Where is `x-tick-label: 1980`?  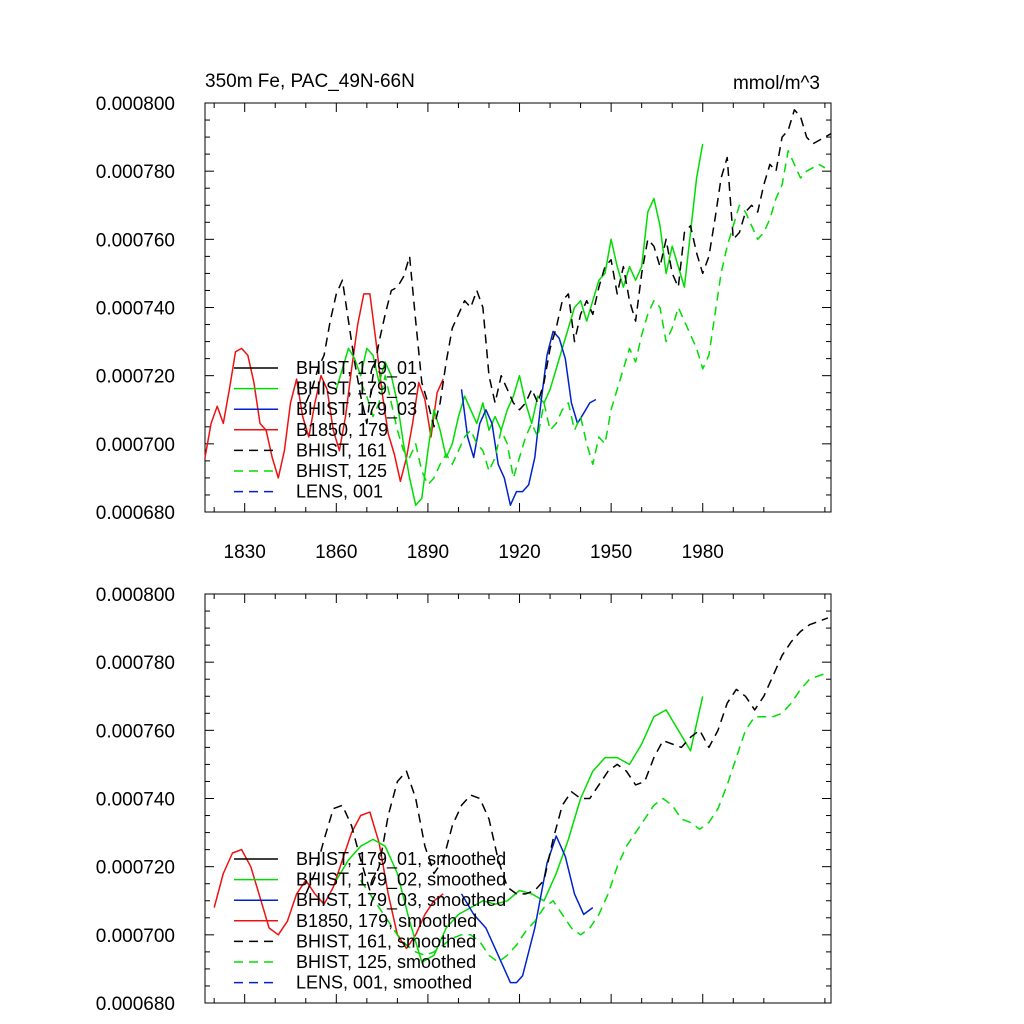
x-tick-label: 1980 is located at coordinates (703, 552).